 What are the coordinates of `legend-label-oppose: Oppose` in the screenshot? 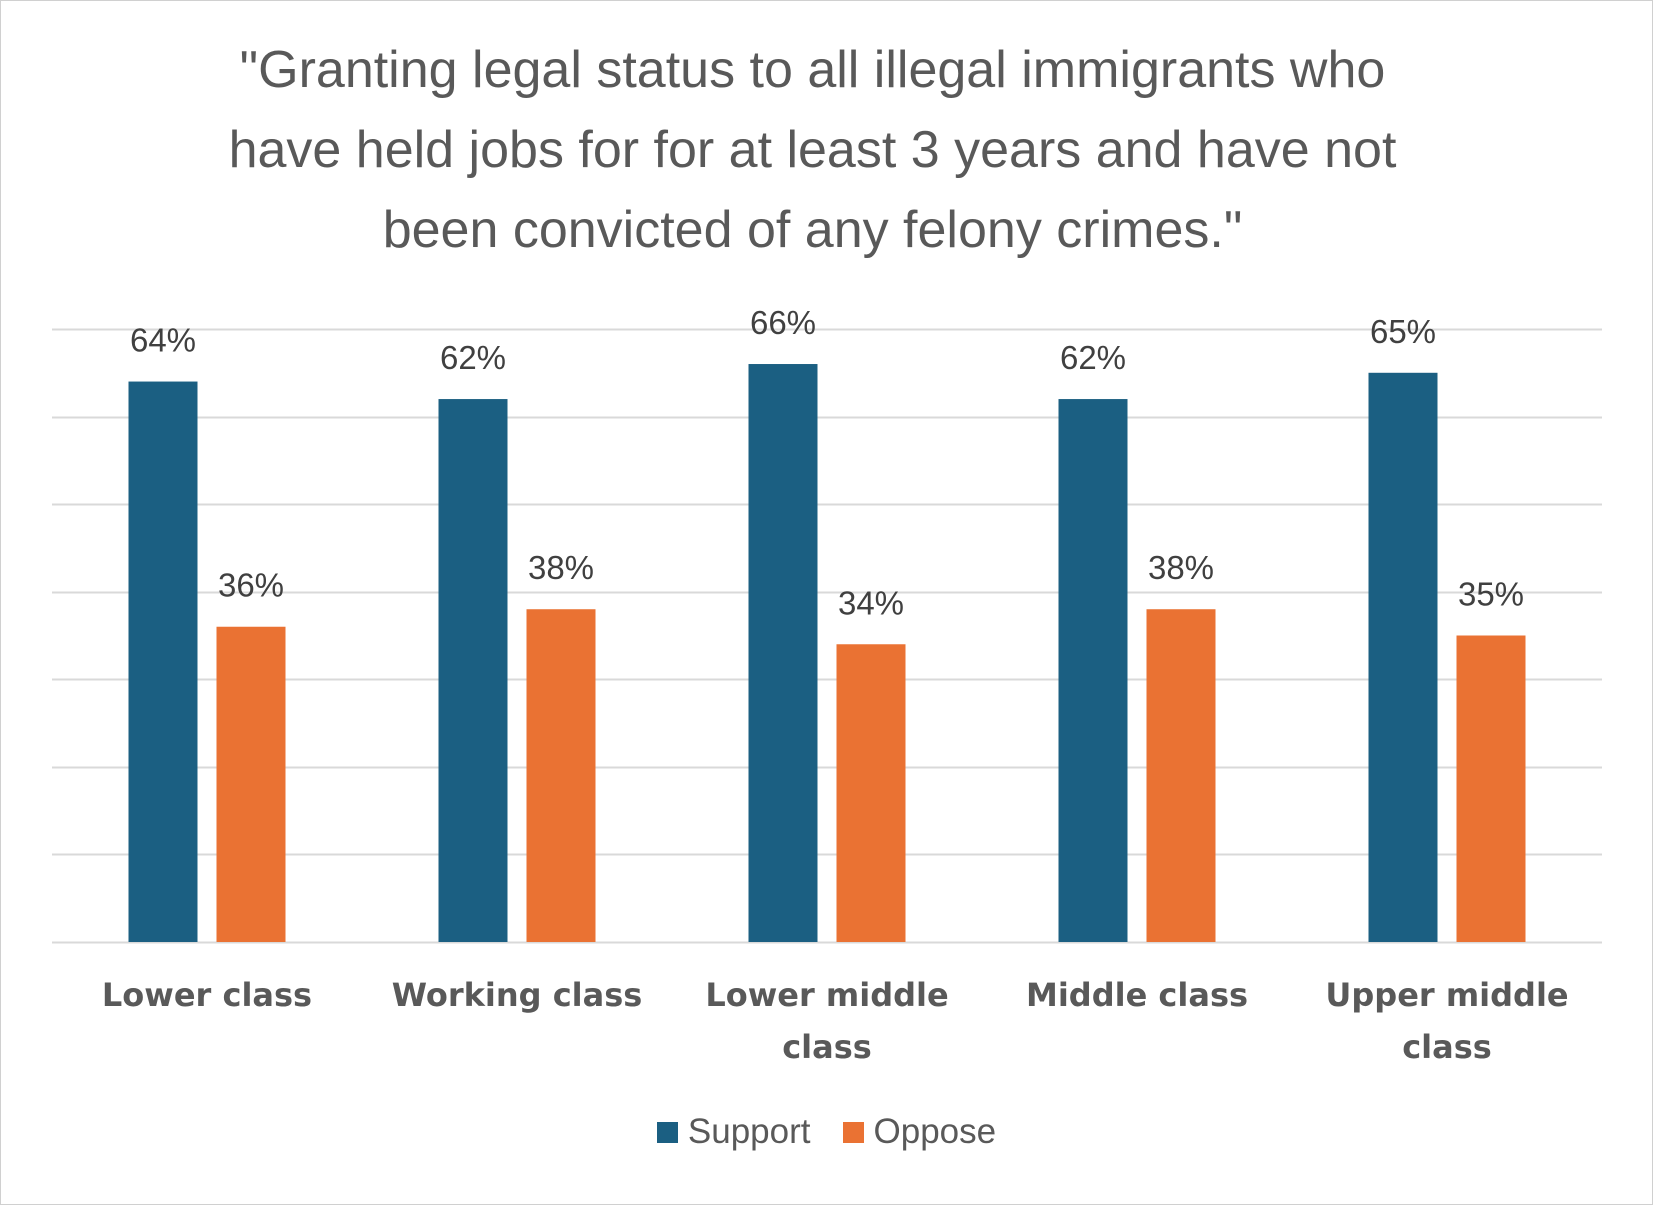 It's located at (935, 1131).